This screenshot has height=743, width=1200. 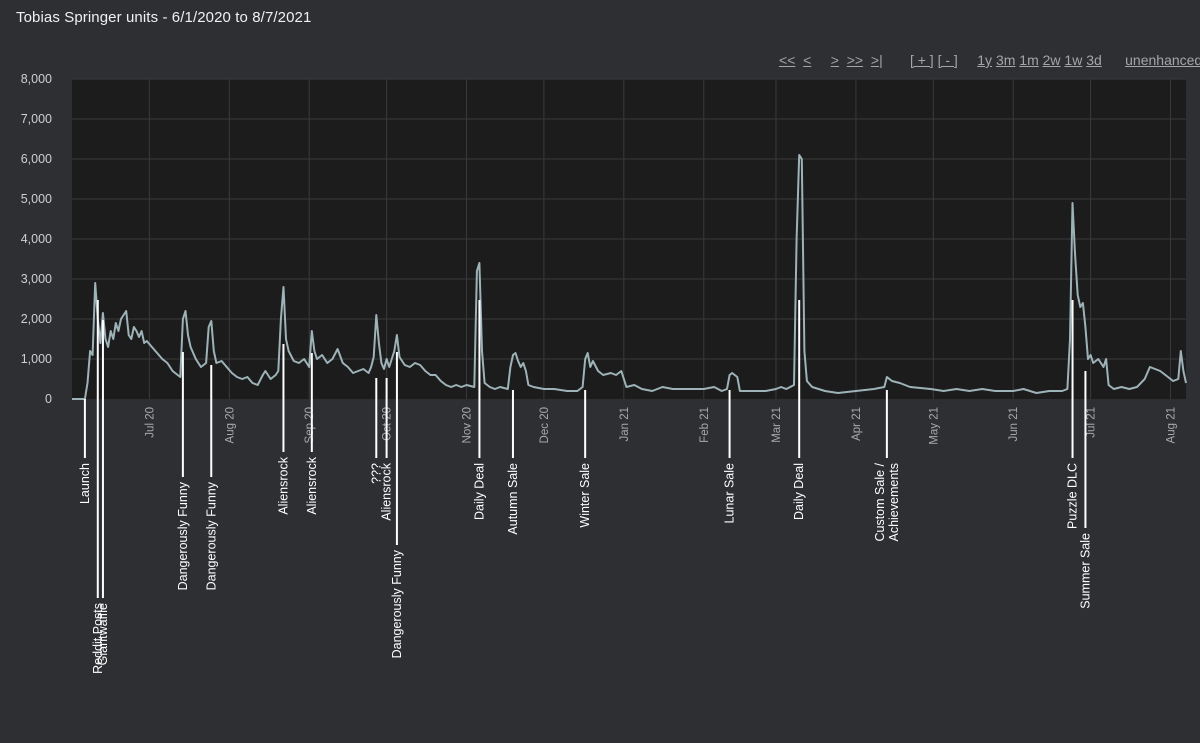 What do you see at coordinates (947, 60) in the screenshot?
I see `zoom-out-button: [ - ]` at bounding box center [947, 60].